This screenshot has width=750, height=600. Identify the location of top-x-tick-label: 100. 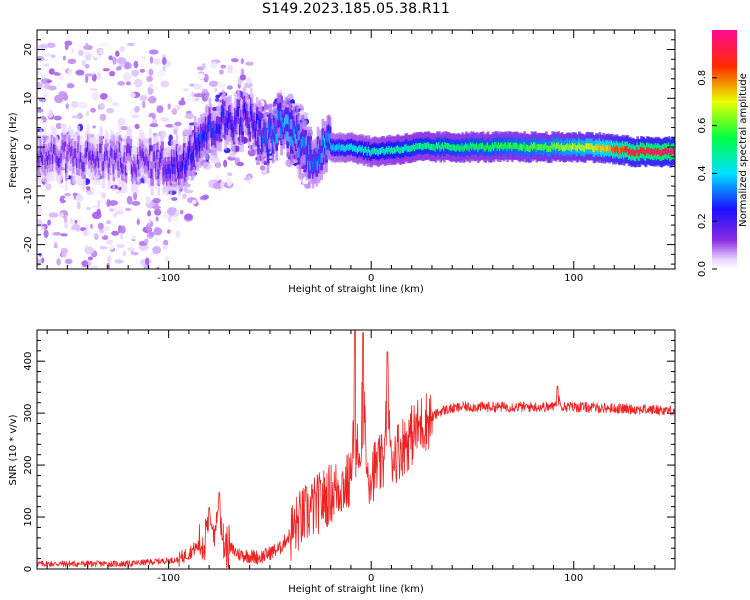
(573, 278).